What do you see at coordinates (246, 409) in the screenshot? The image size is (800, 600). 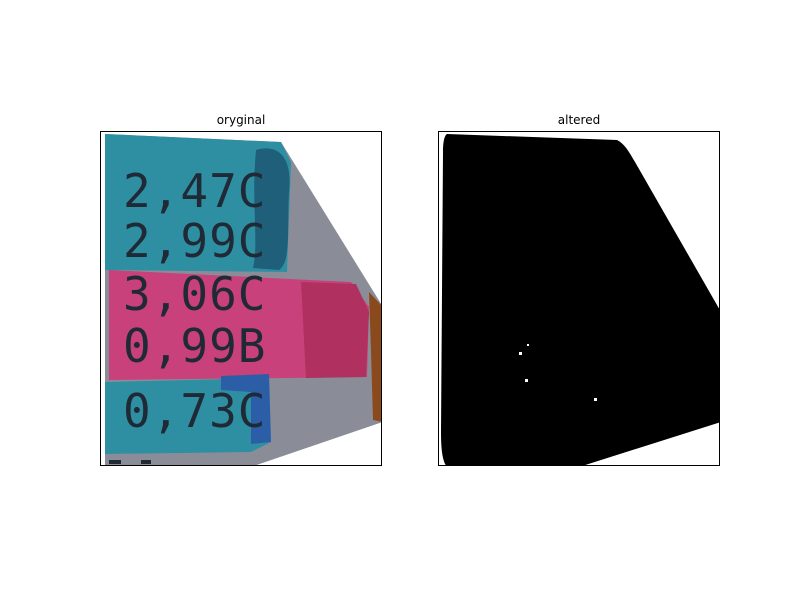 I see `blue-patch` at bounding box center [246, 409].